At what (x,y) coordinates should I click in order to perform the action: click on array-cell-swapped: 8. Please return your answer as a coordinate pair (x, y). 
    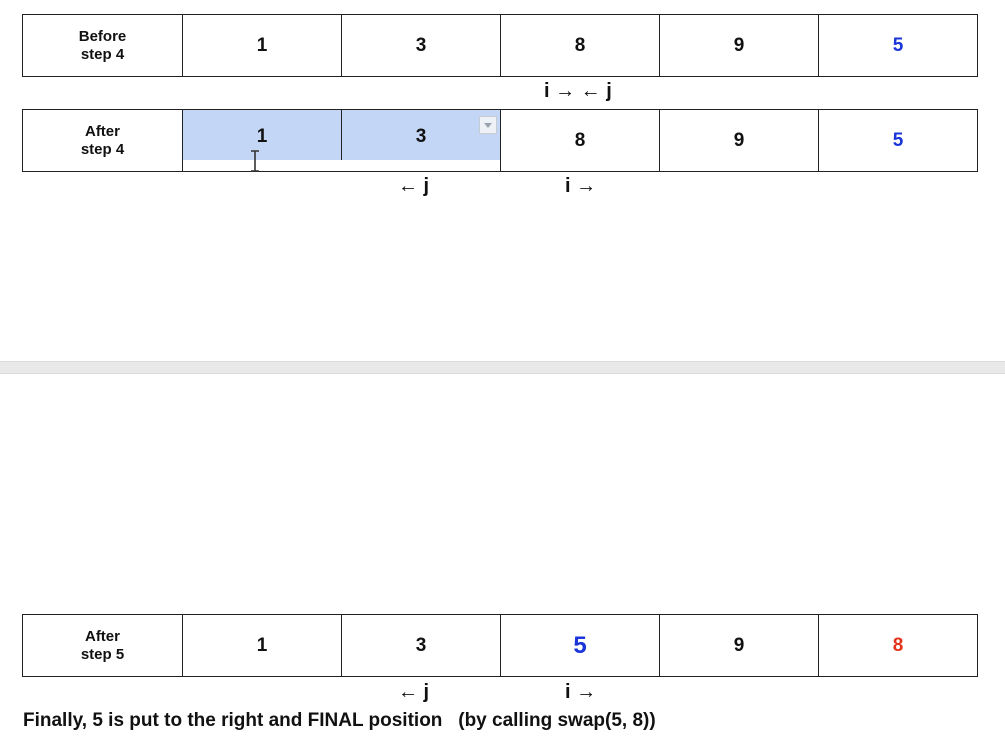
    Looking at the image, I should click on (898, 645).